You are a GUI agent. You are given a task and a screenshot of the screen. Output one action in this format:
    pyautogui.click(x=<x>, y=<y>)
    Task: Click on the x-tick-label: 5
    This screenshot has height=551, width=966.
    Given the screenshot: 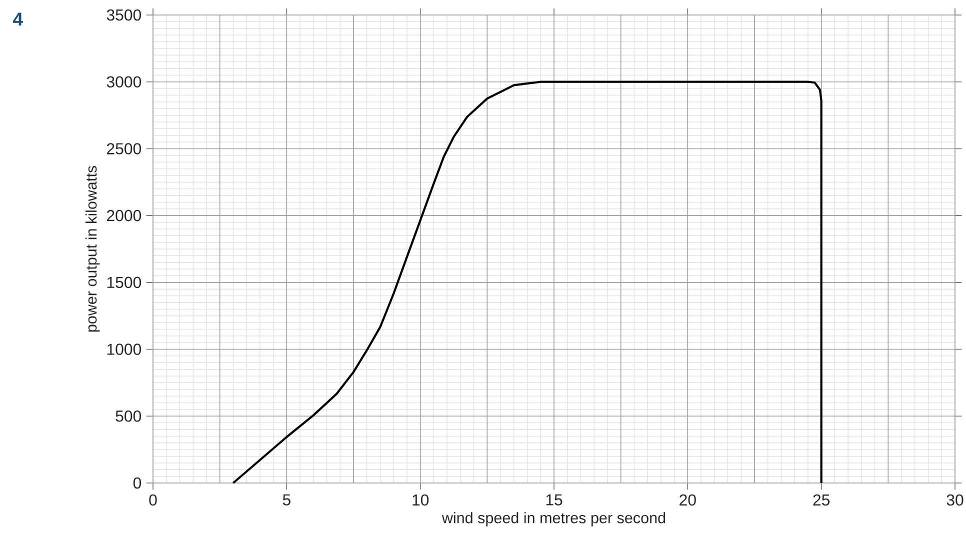 What is the action you would take?
    pyautogui.click(x=286, y=500)
    